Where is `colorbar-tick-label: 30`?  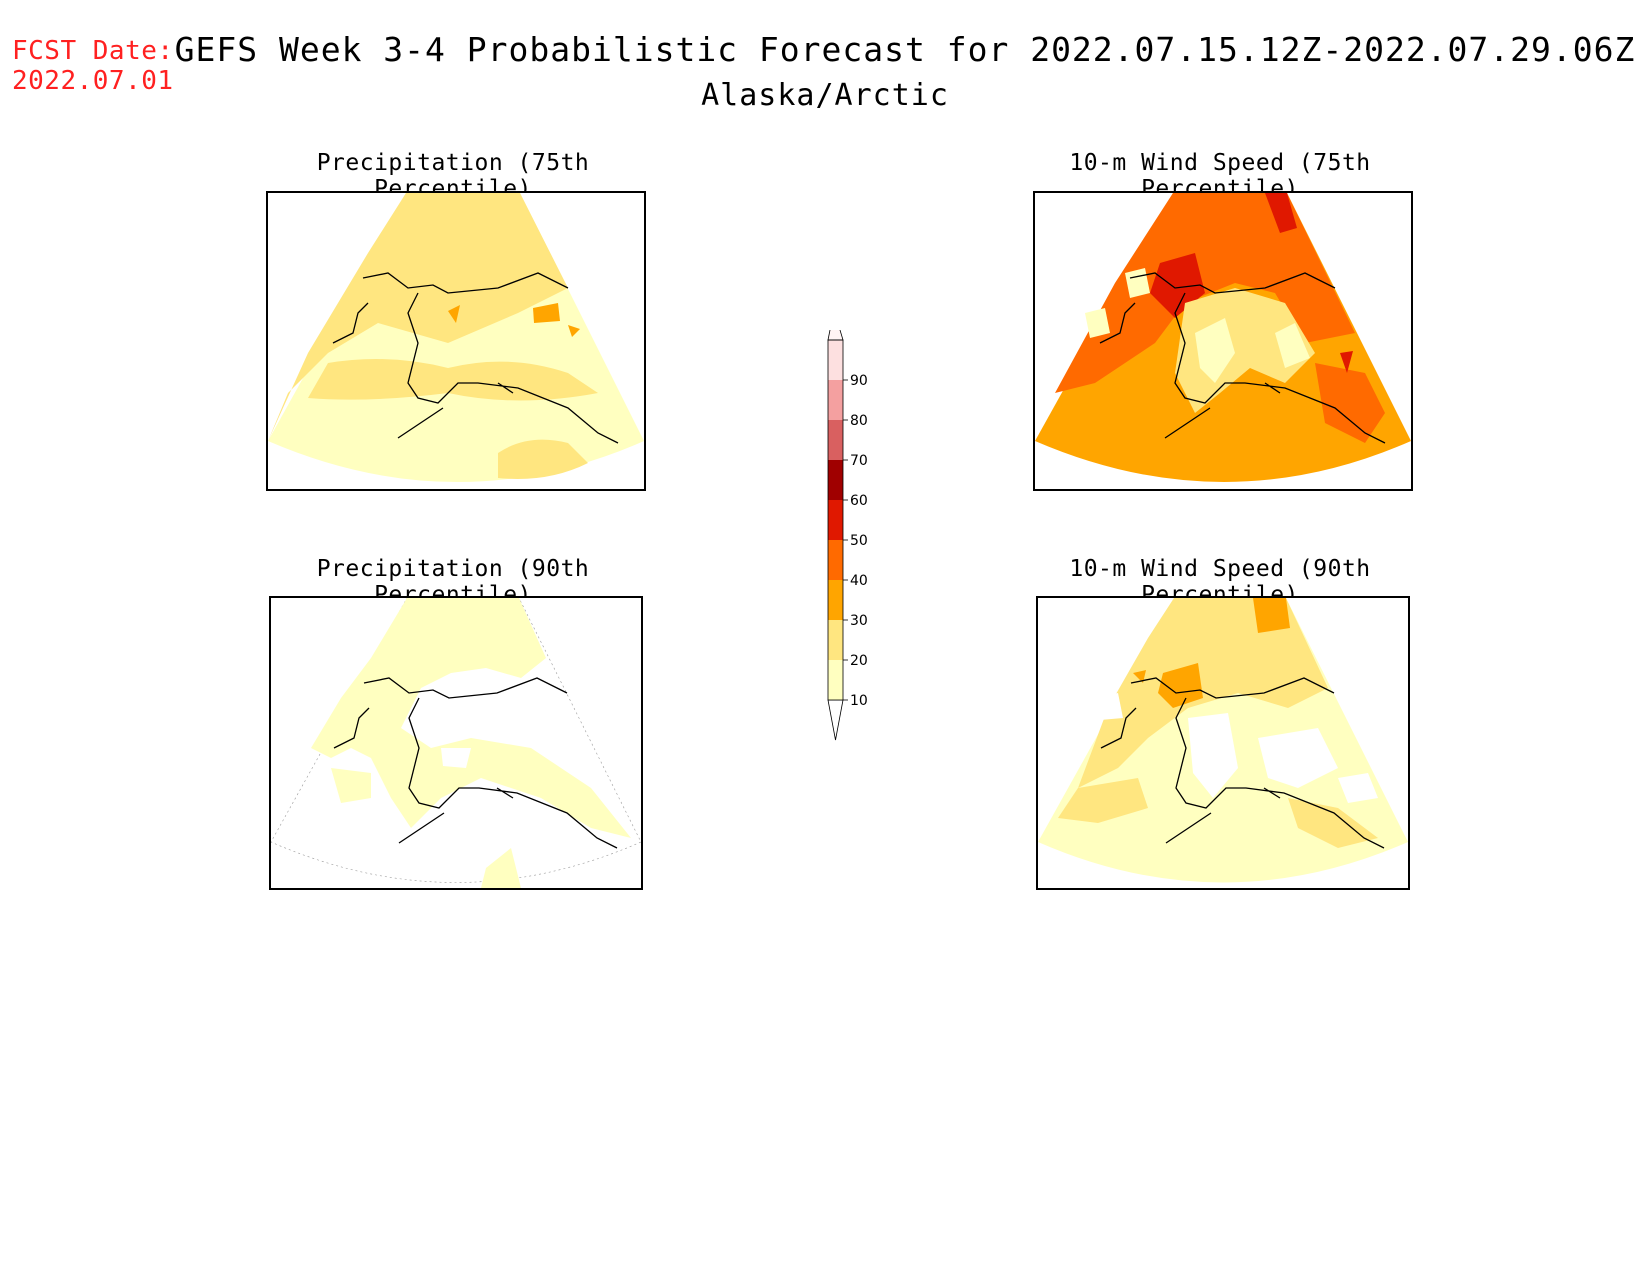
colorbar-tick-label: 30 is located at coordinates (859, 621).